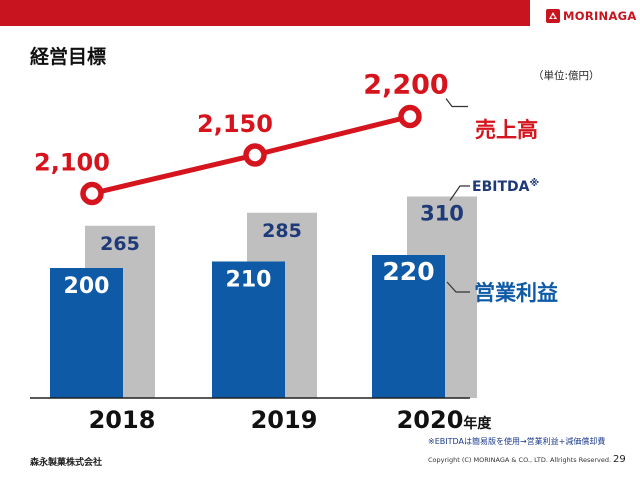 The width and height of the screenshot is (640, 480). I want to click on operating-profit-value-label: 220, so click(408, 271).